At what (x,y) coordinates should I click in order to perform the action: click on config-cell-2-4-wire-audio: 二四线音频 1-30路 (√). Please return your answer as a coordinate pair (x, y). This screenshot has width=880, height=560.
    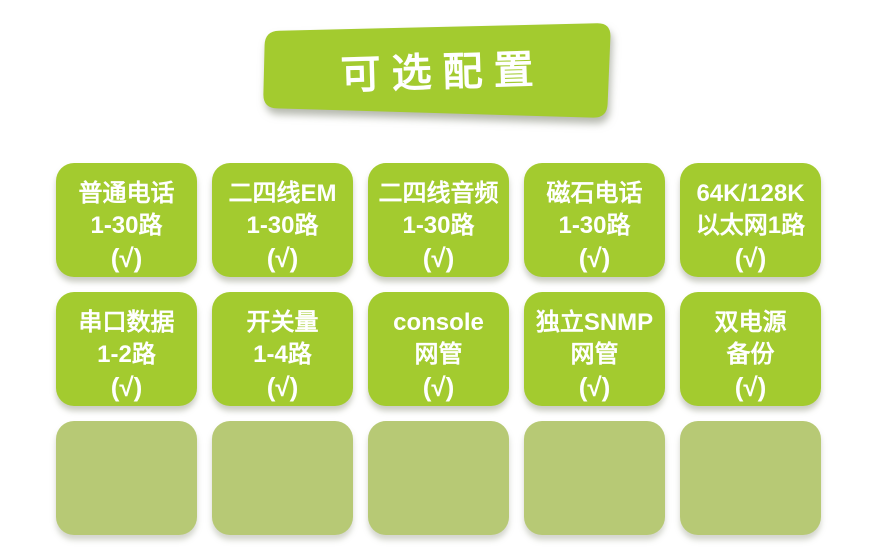
    Looking at the image, I should click on (438, 220).